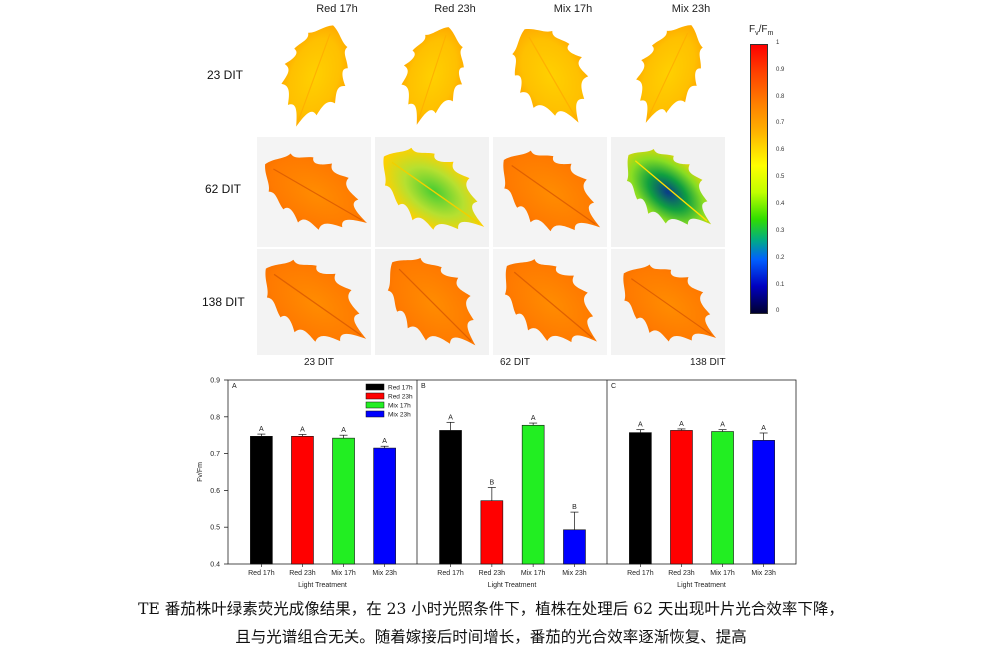 This screenshot has width=982, height=661. I want to click on row-label: 23 DIT, so click(225, 75).